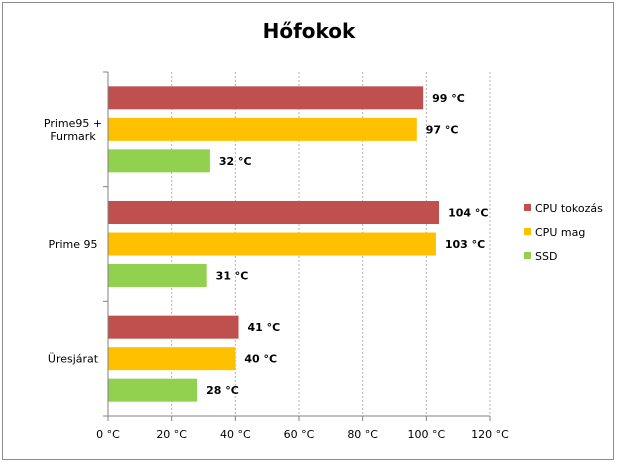  What do you see at coordinates (73, 123) in the screenshot?
I see `category-label: Prime95 +` at bounding box center [73, 123].